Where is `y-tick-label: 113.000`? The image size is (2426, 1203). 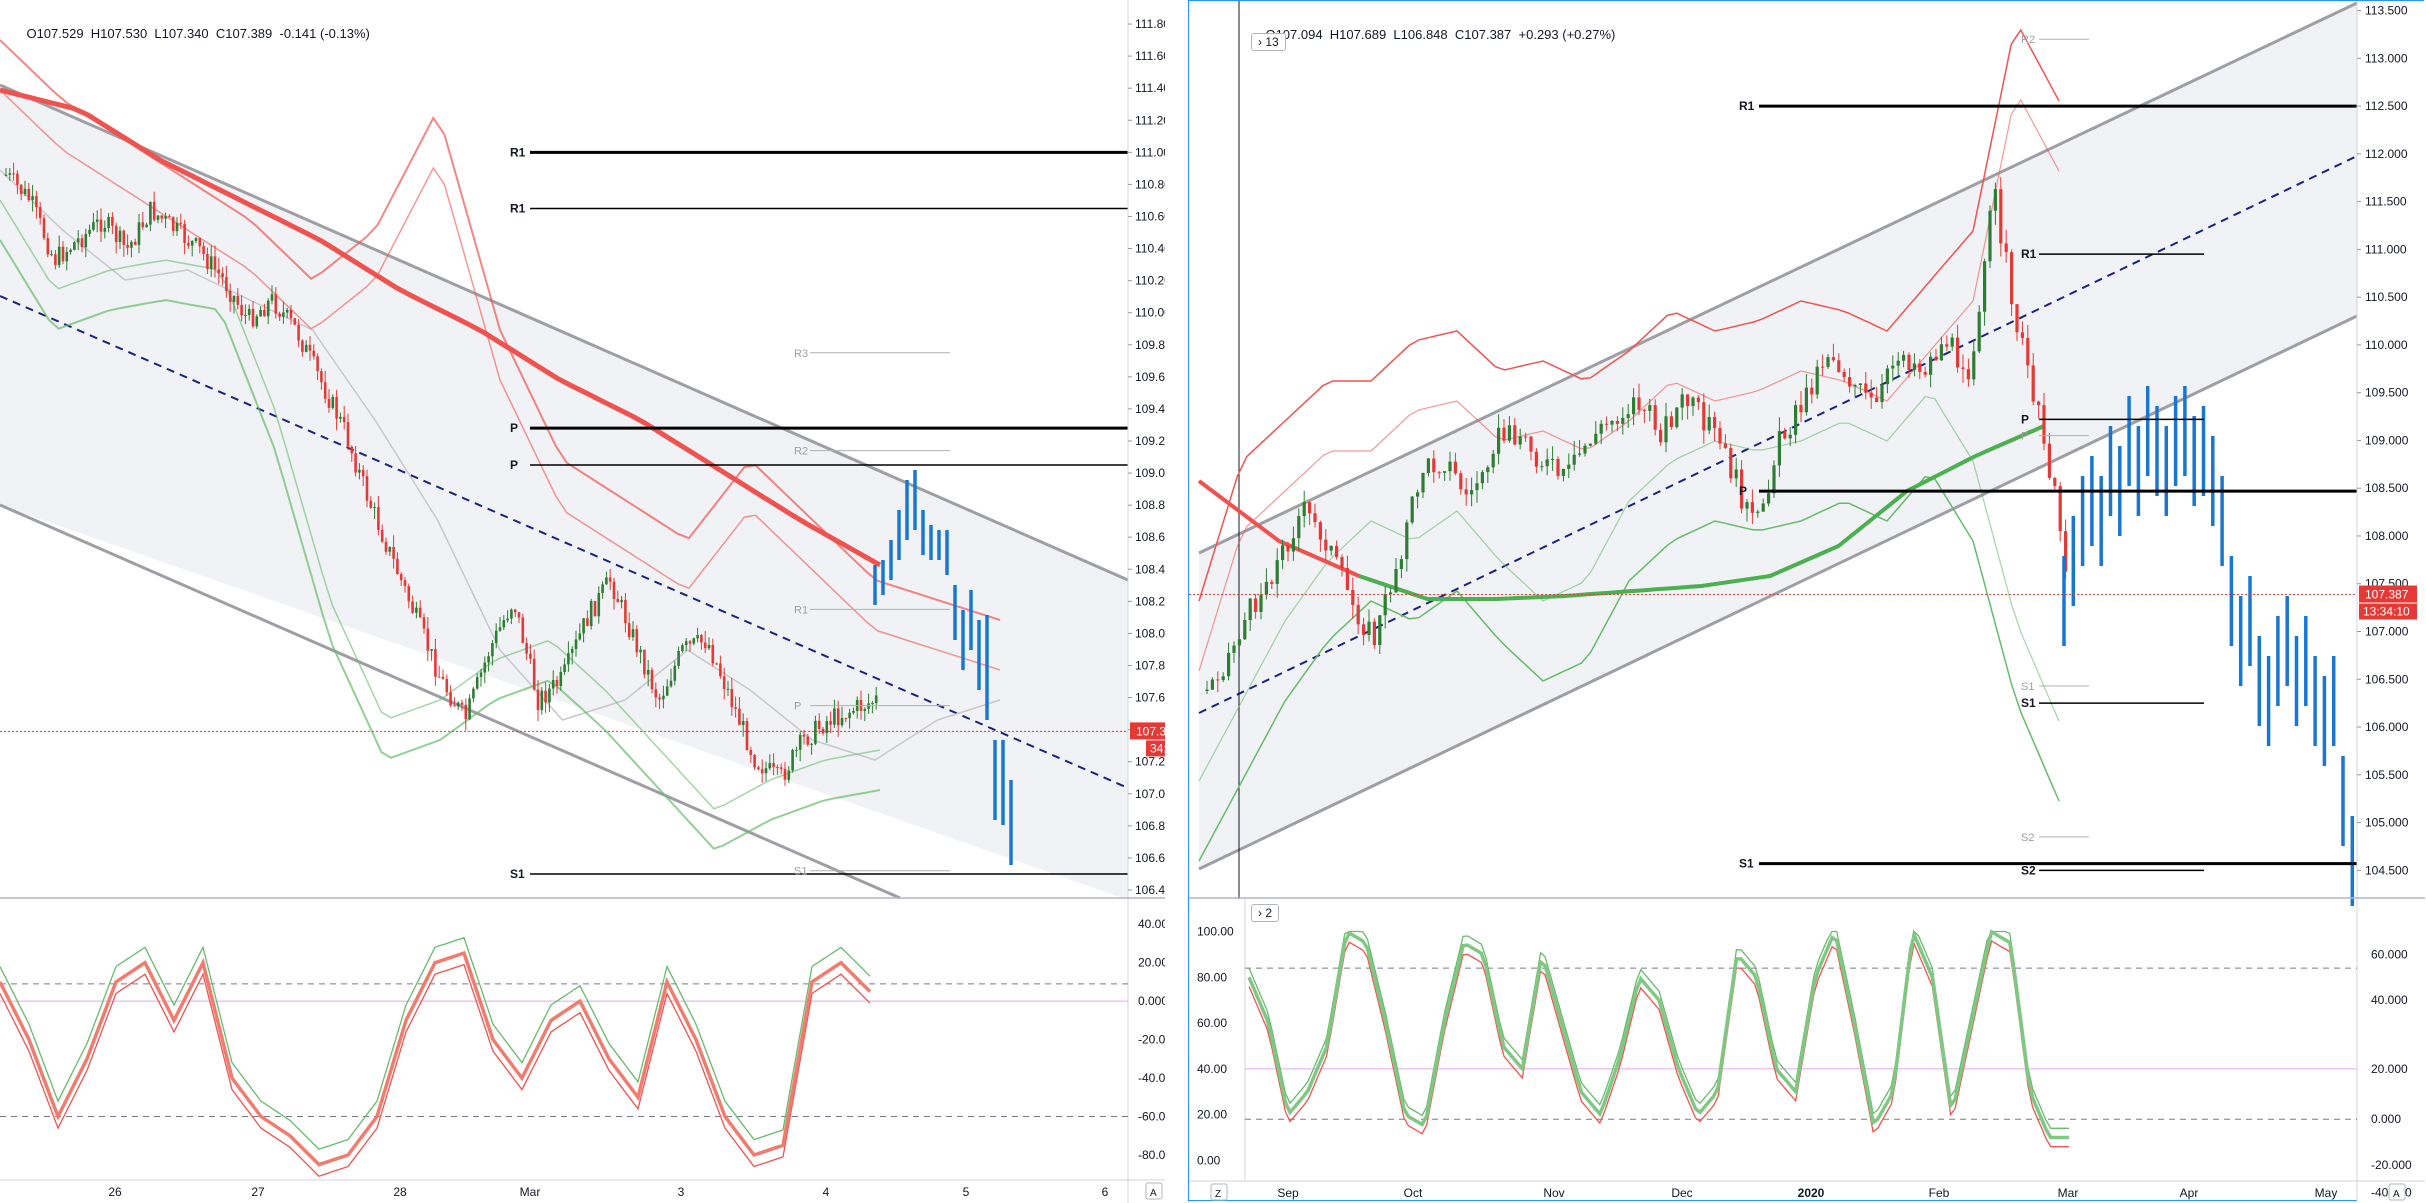 y-tick-label: 113.000 is located at coordinates (2386, 58).